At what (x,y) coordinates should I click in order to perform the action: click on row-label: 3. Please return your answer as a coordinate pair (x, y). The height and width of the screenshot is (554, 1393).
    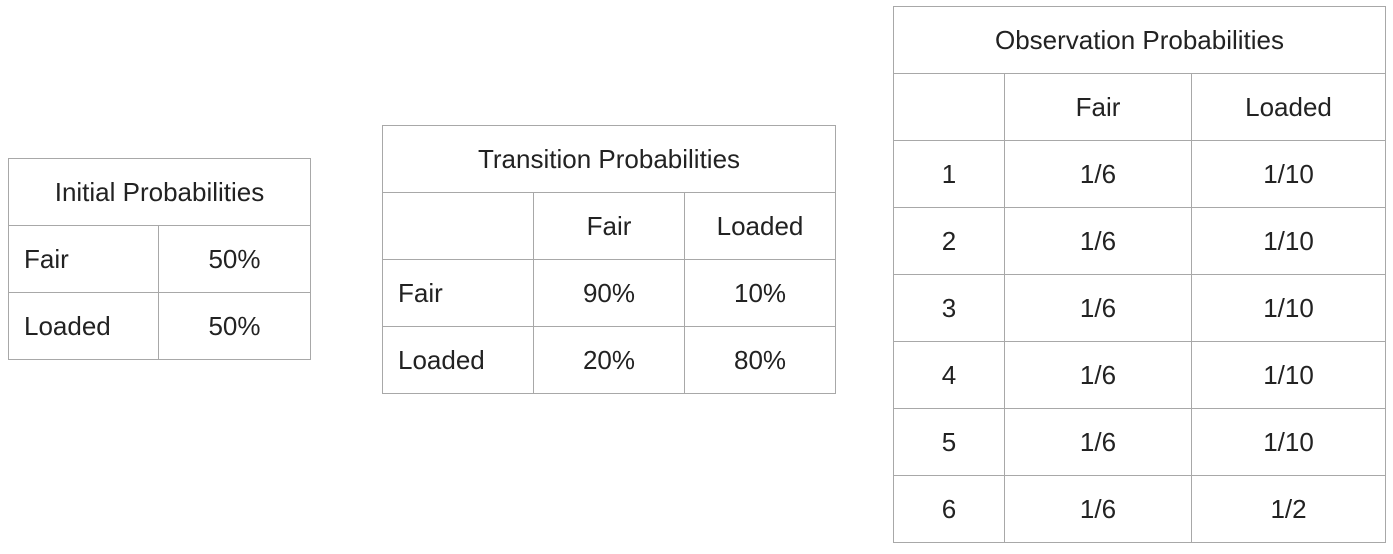
    Looking at the image, I should click on (949, 308).